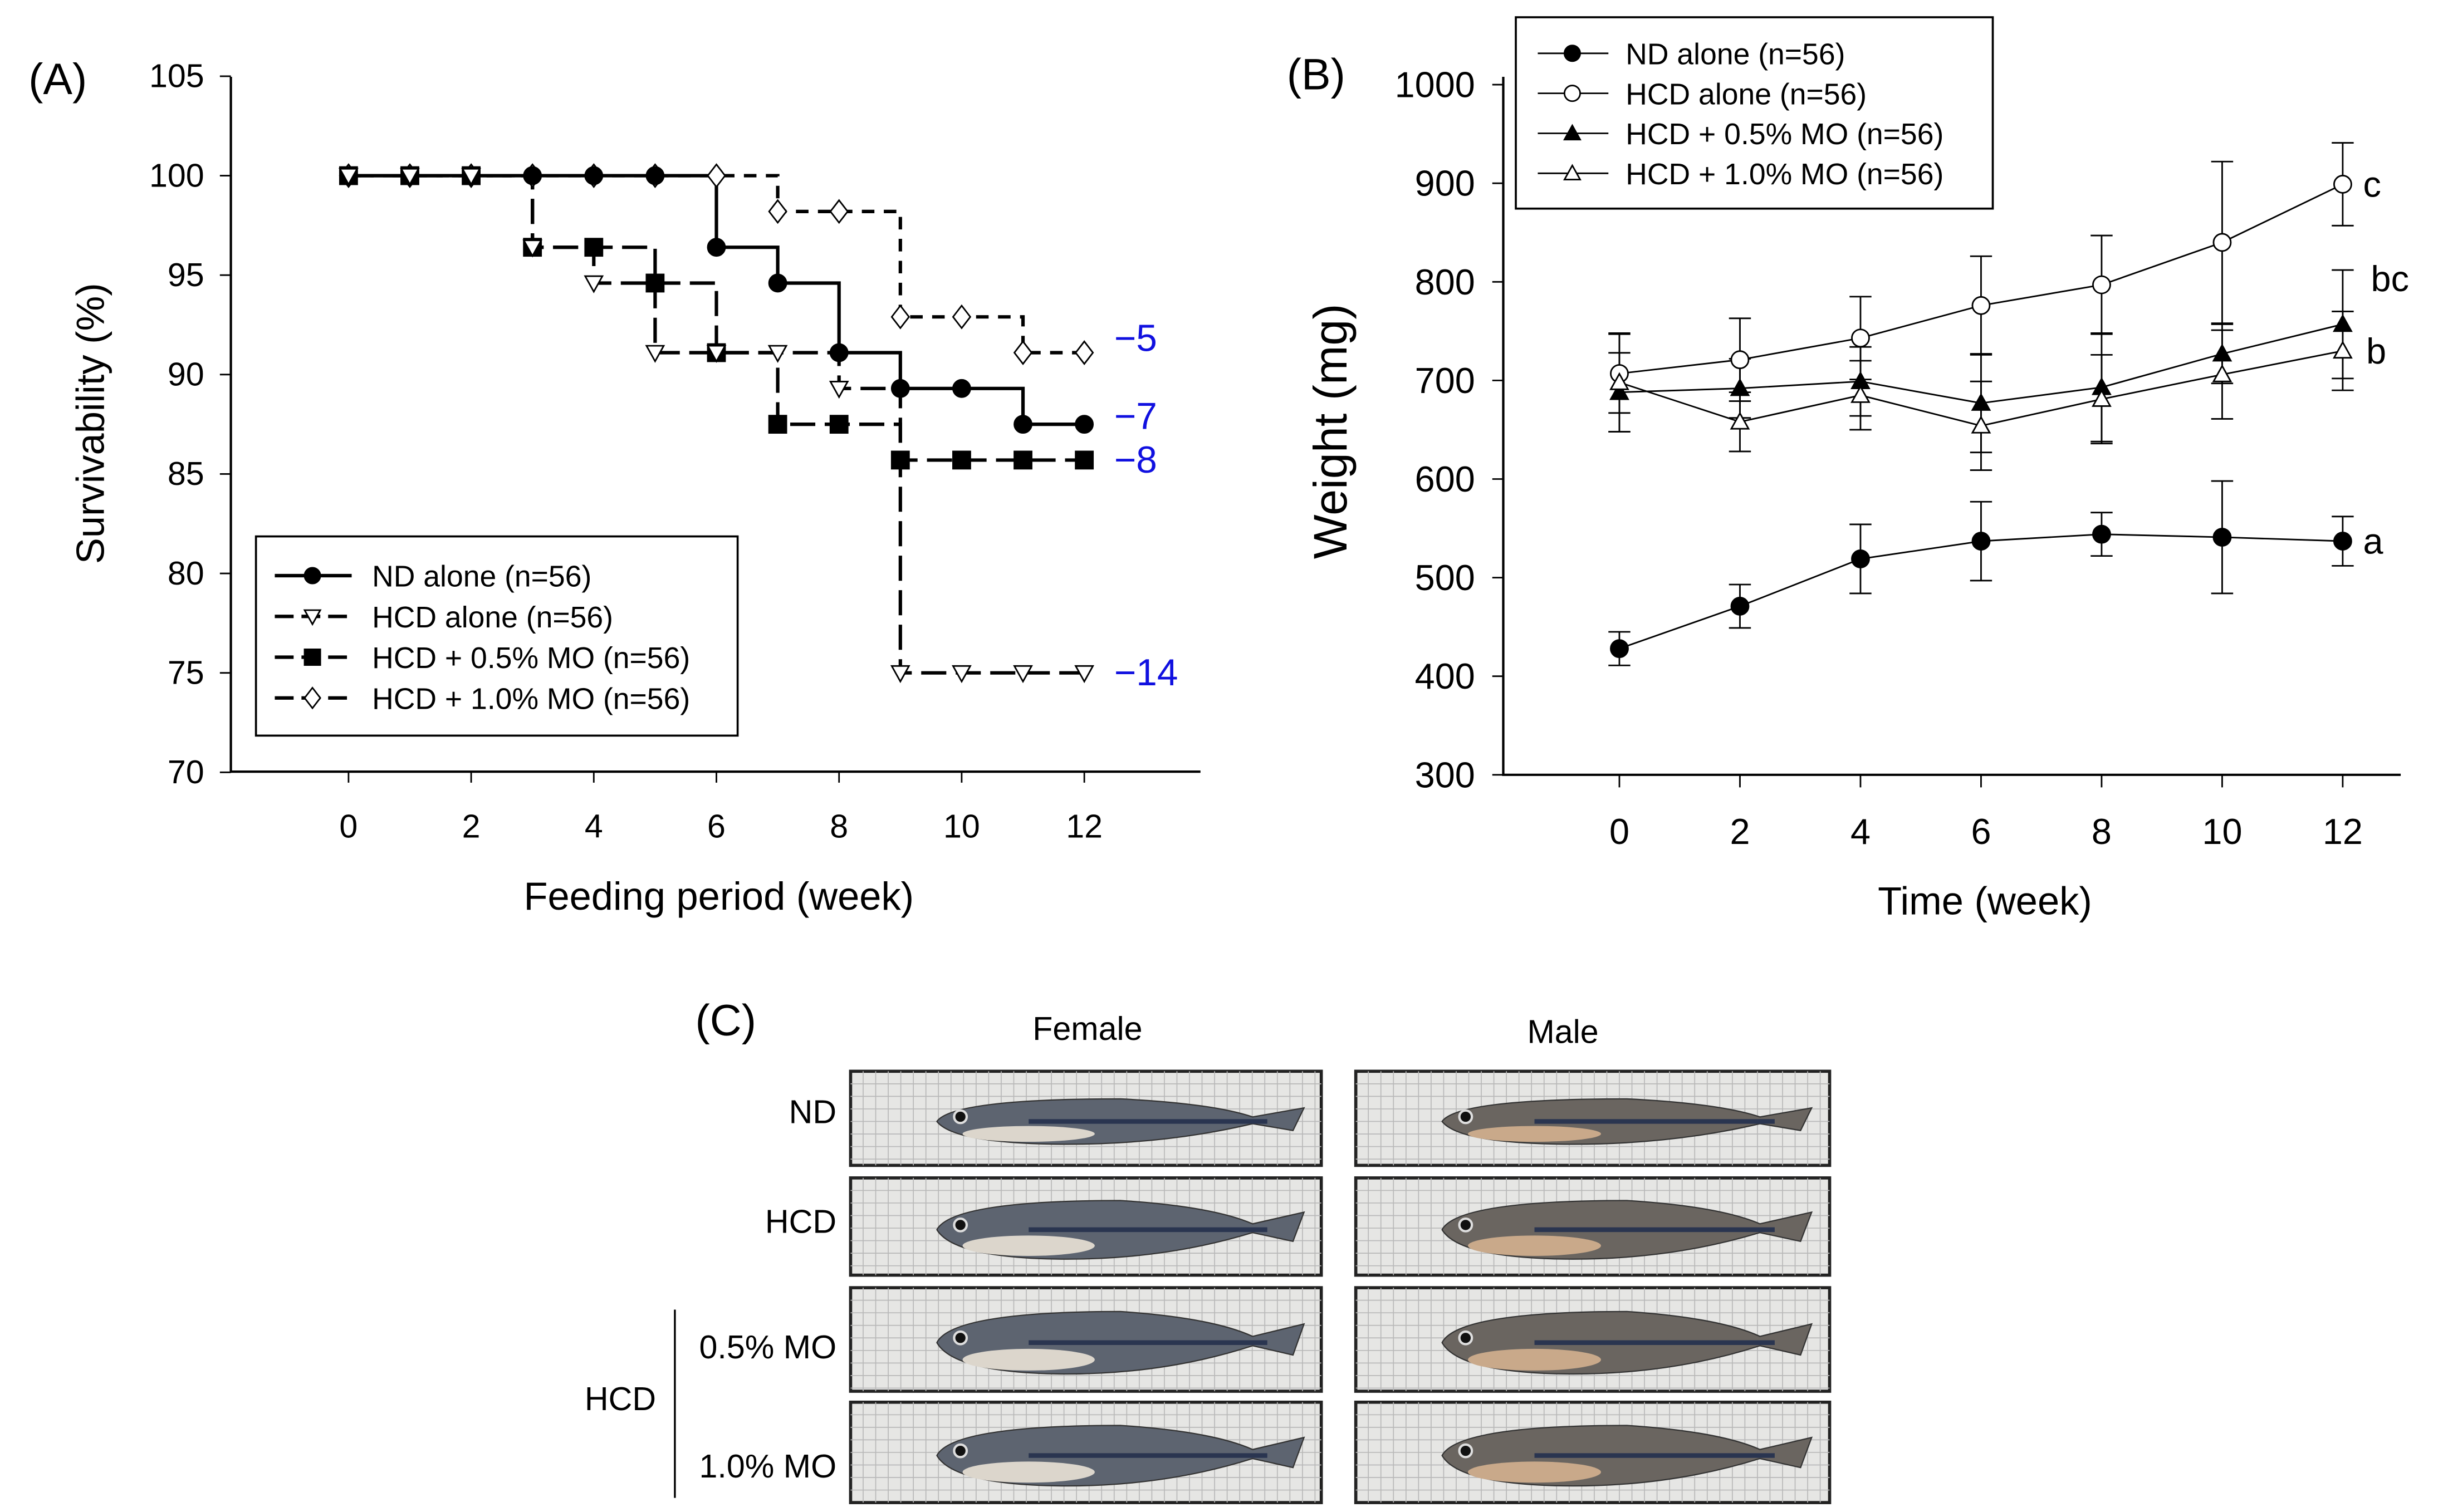 Image resolution: width=2448 pixels, height=1512 pixels. What do you see at coordinates (2372, 184) in the screenshot?
I see `significance-letter: c` at bounding box center [2372, 184].